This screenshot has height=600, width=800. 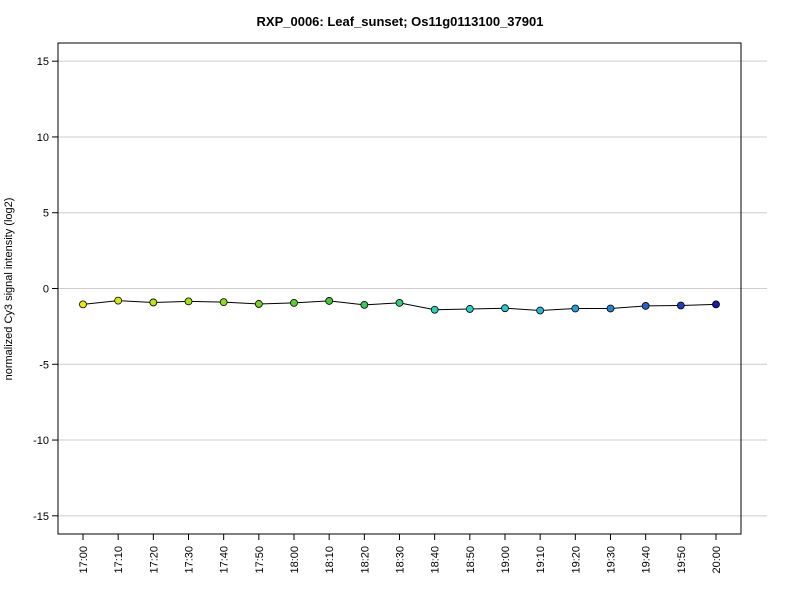 I want to click on y-tick-label: -10, so click(x=41, y=441).